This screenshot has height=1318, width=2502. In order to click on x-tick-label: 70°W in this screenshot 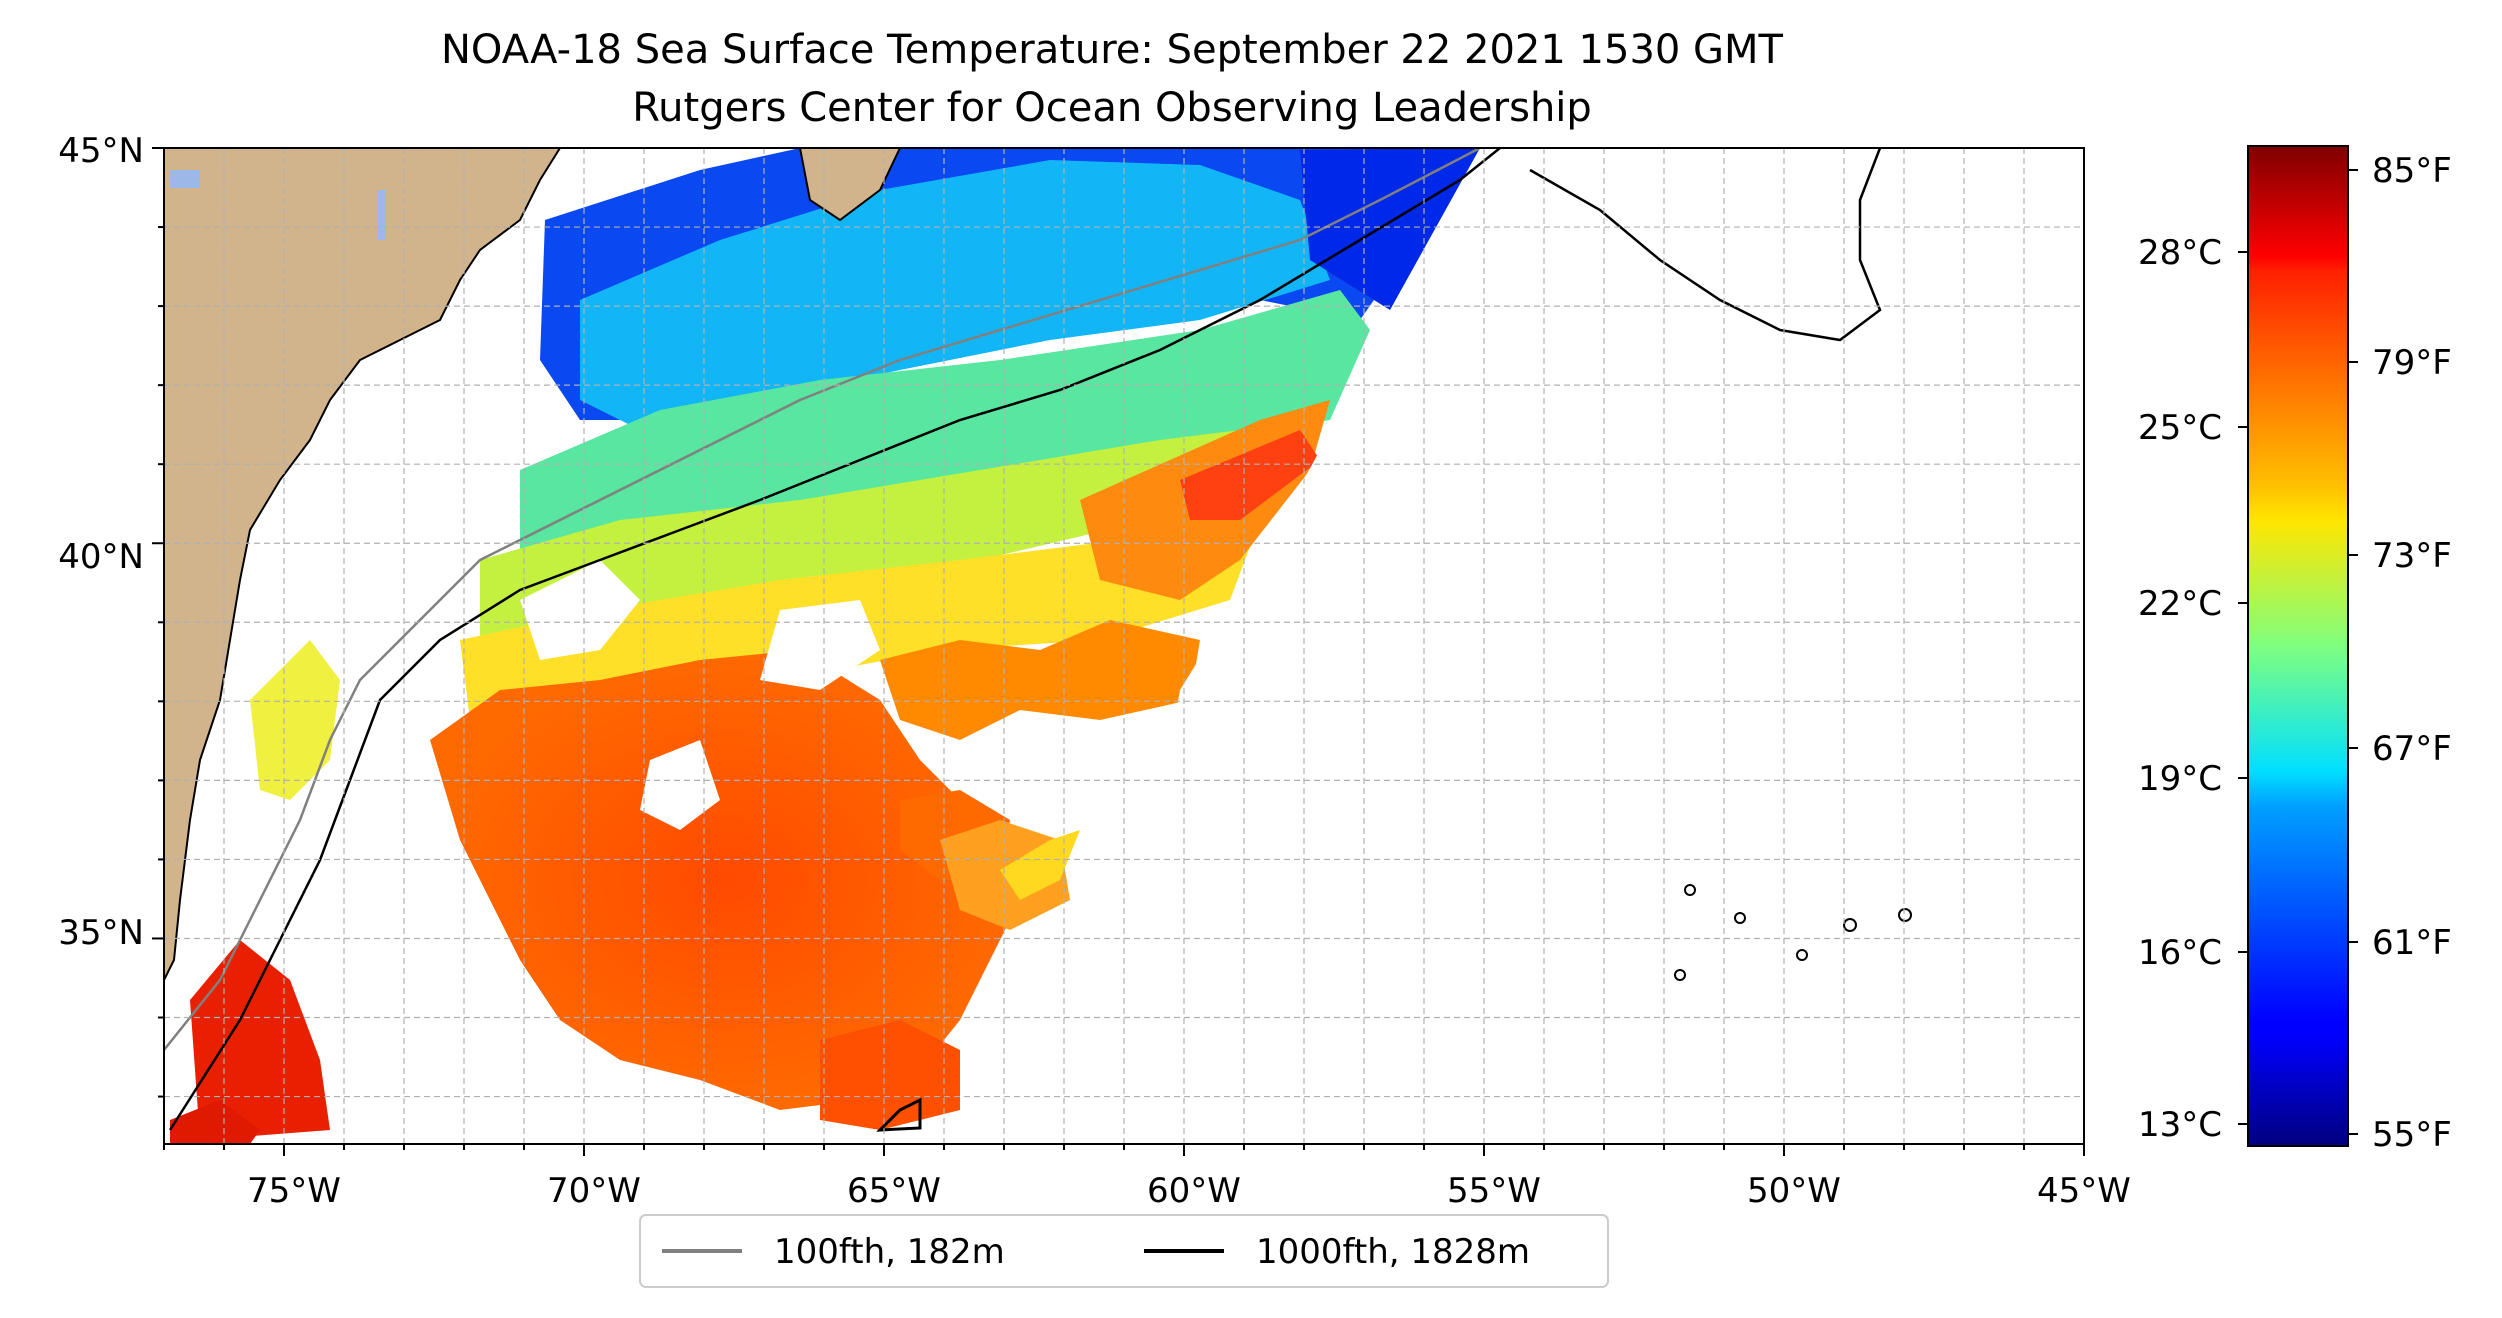, I will do `click(594, 1191)`.